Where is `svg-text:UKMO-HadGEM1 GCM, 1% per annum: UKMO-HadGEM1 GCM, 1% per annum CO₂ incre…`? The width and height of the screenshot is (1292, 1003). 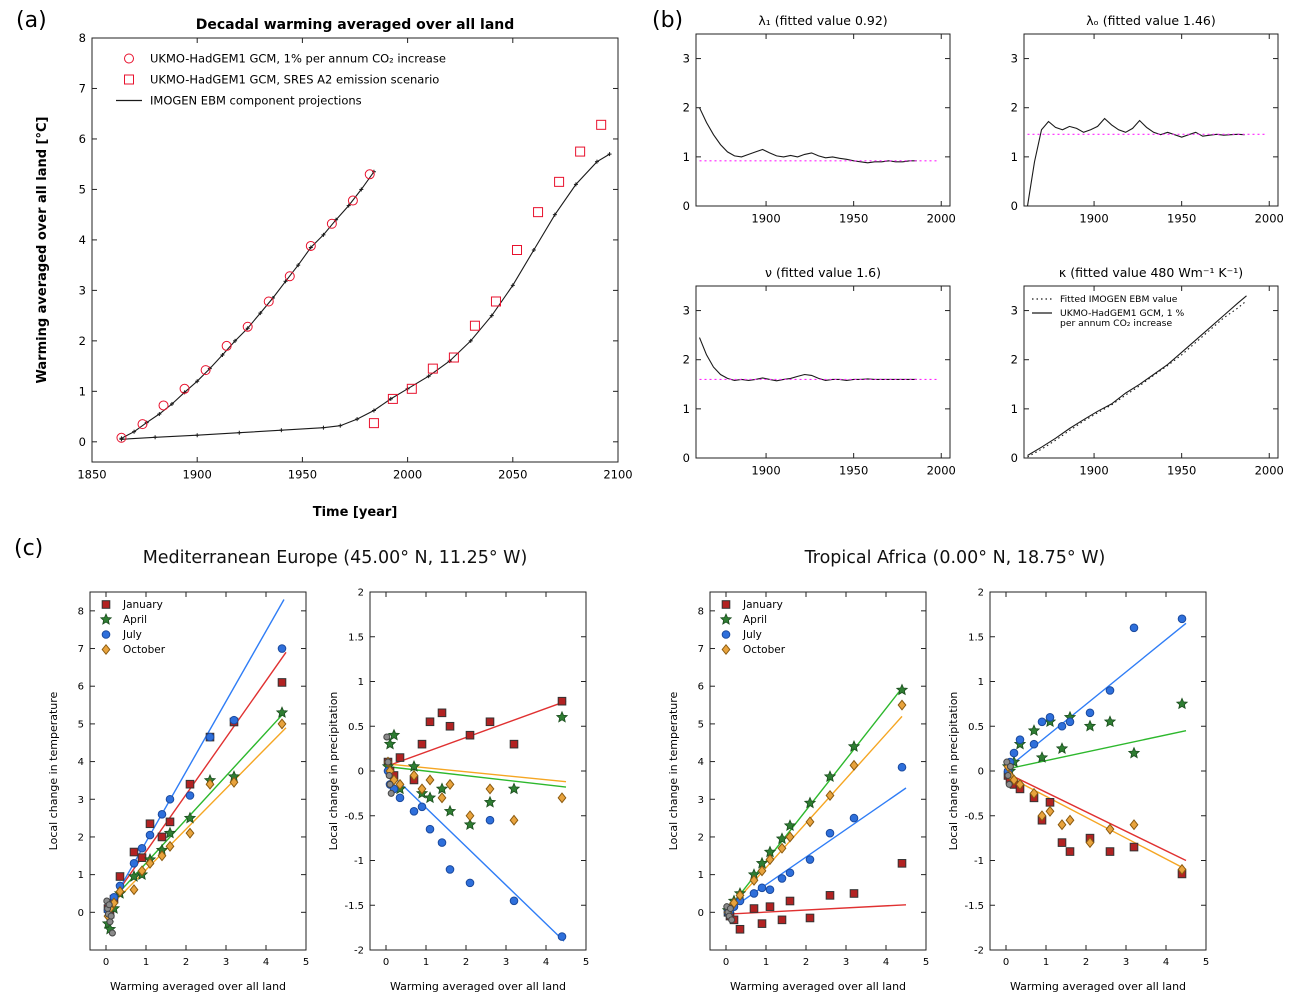
svg-text:UKMO-HadGEM1 GCM, 1% per annum: UKMO-HadGEM1 GCM, 1% per annum CO₂ incre… is located at coordinates (298, 59).